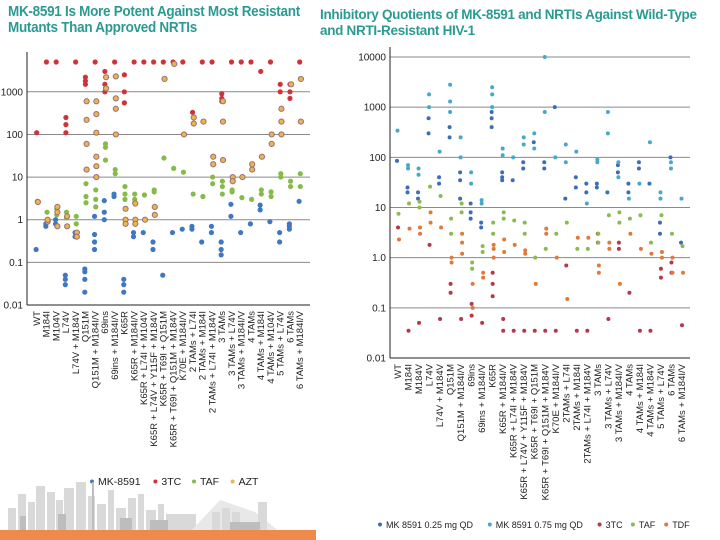 Image resolution: width=720 pixels, height=540 pixels. What do you see at coordinates (472, 375) in the screenshot?
I see `x-category-label: 69ins` at bounding box center [472, 375].